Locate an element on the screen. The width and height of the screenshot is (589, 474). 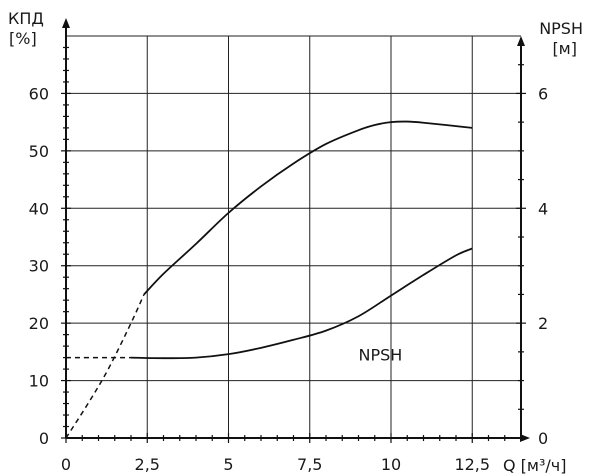
right-tick-label: 2 is located at coordinates (543, 323).